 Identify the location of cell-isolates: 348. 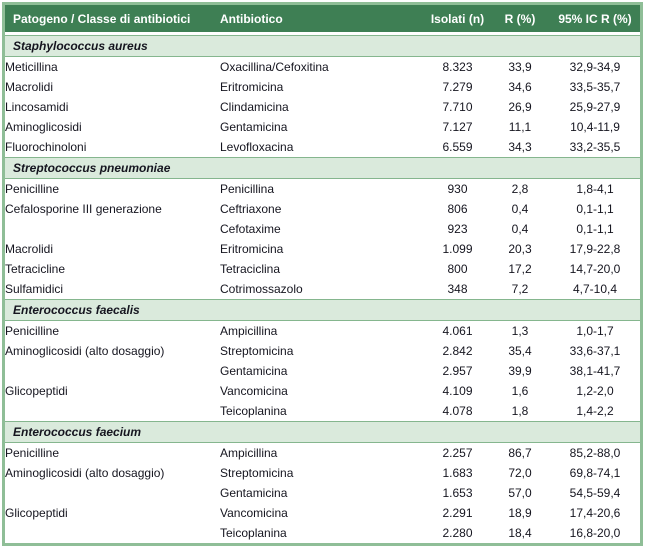
(457, 289).